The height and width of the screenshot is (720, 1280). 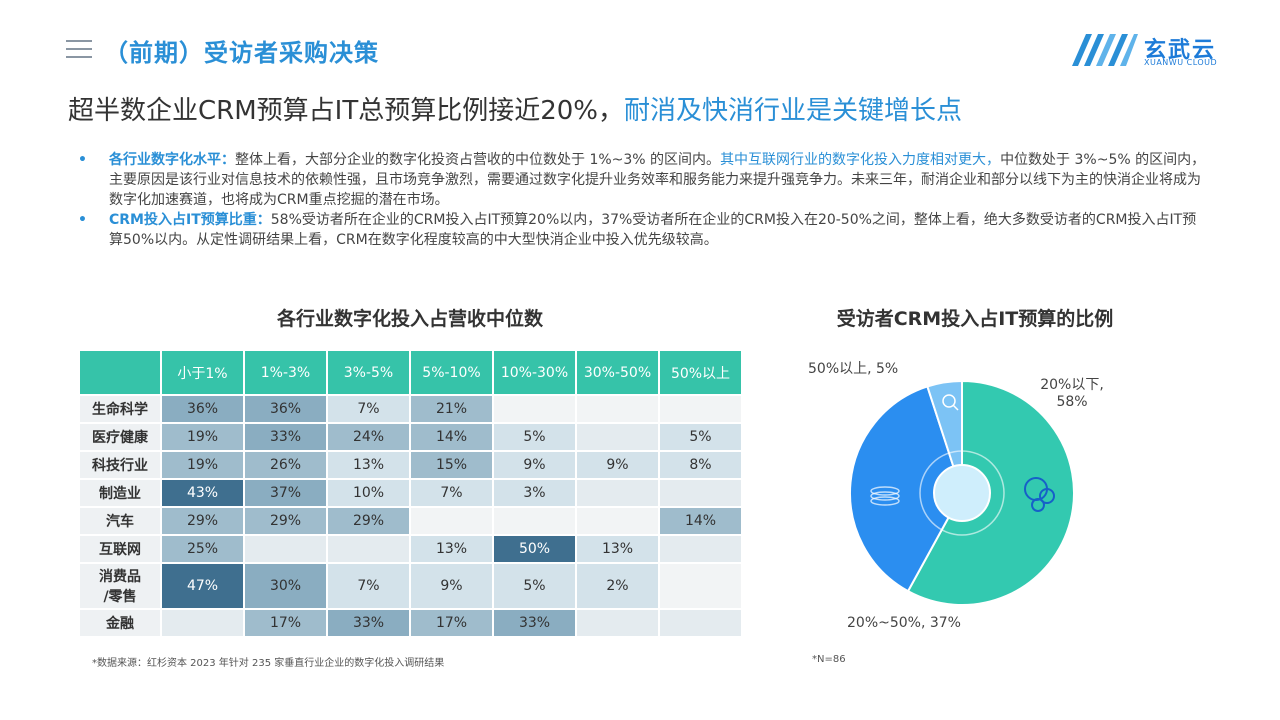 What do you see at coordinates (534, 493) in the screenshot?
I see `heat-cell: 3%` at bounding box center [534, 493].